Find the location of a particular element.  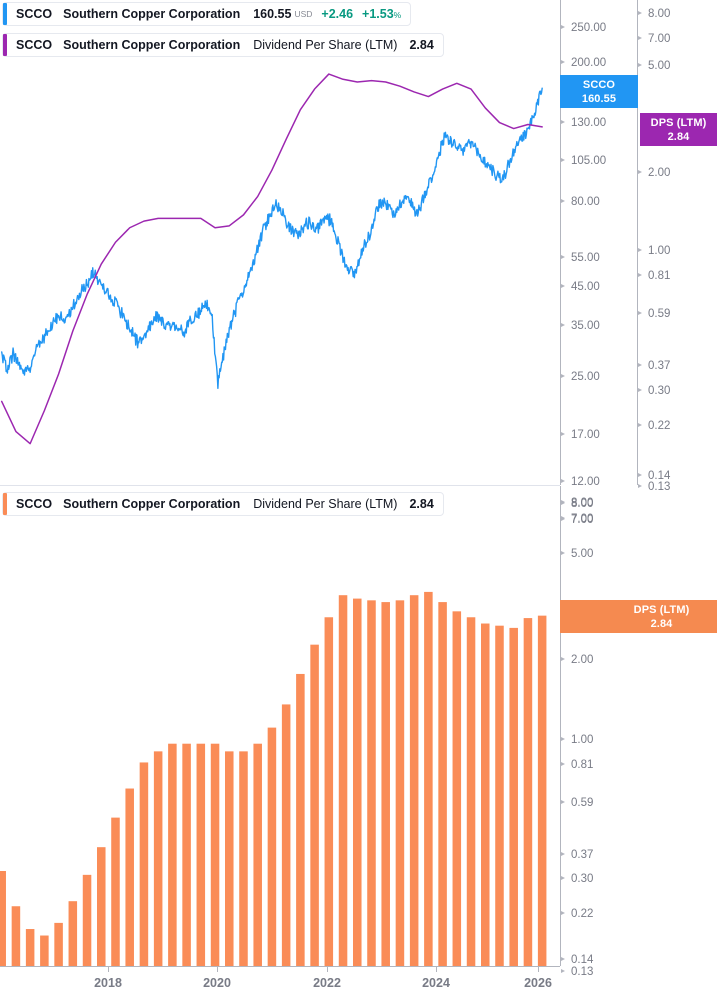

x-axis-label: 2022 is located at coordinates (327, 983).